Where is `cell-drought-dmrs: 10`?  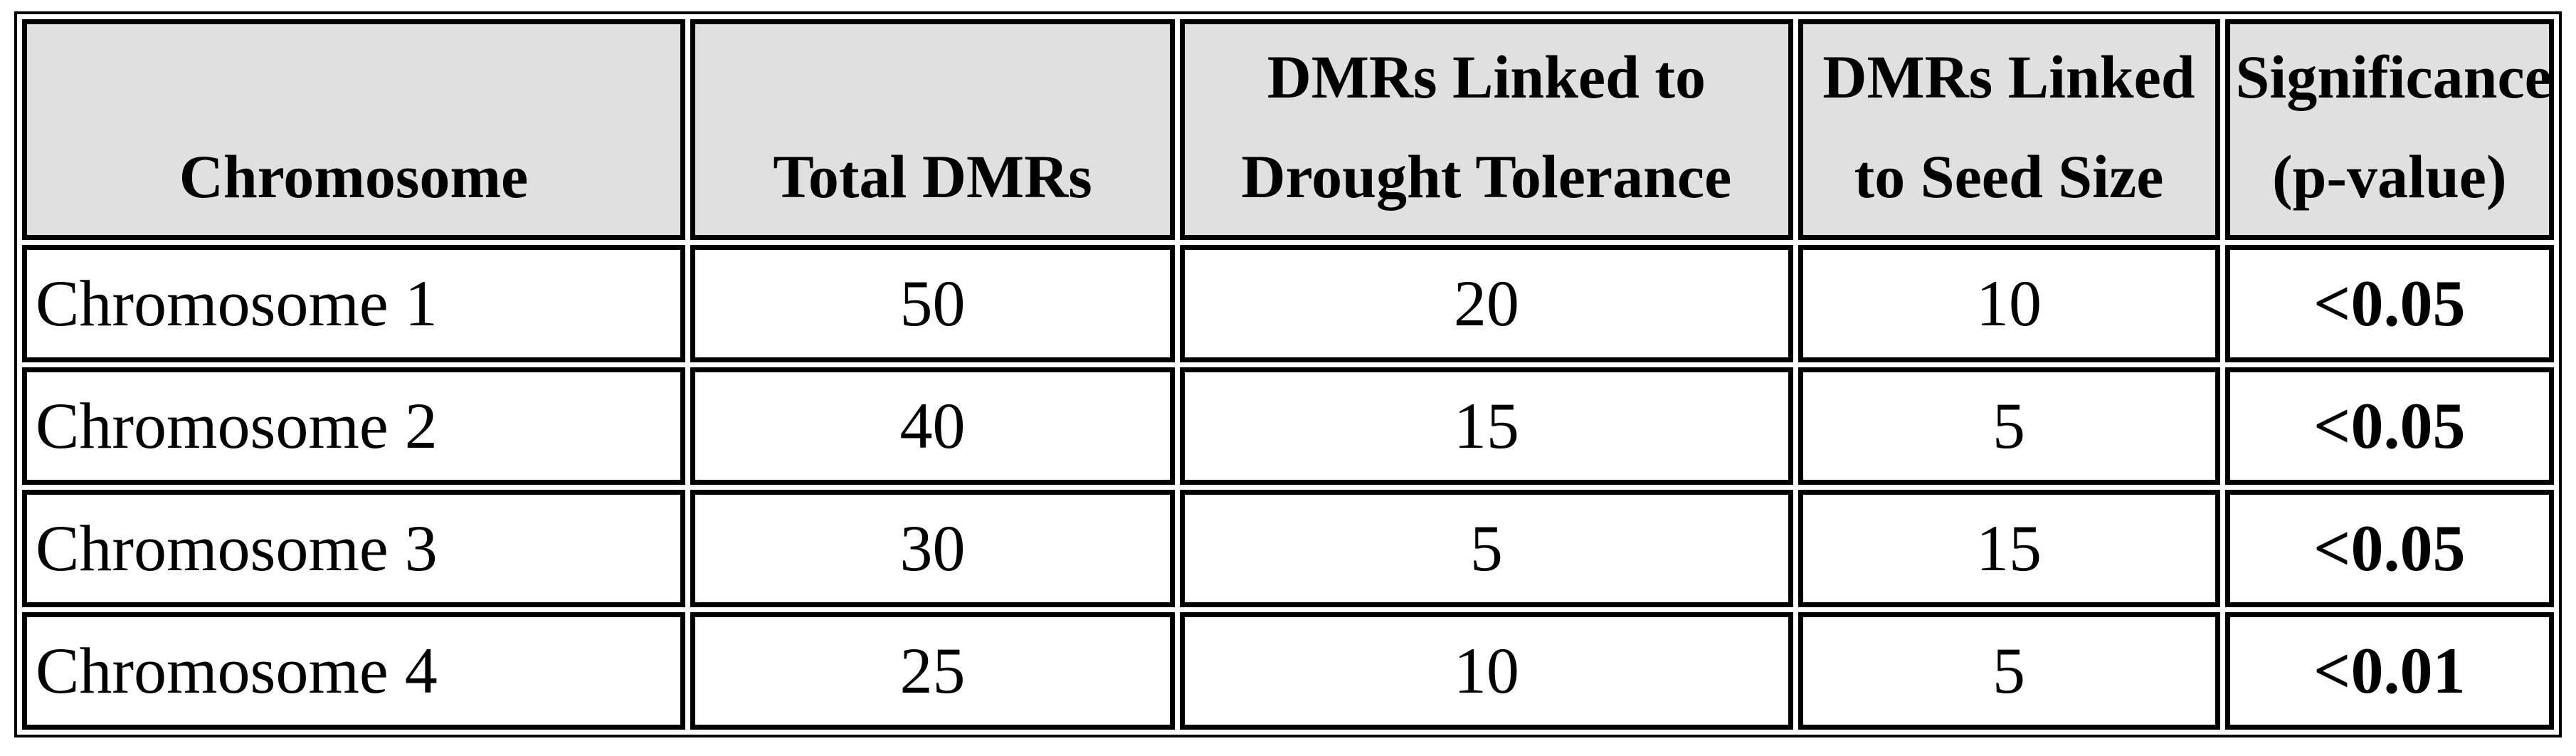
cell-drought-dmrs: 10 is located at coordinates (1487, 671).